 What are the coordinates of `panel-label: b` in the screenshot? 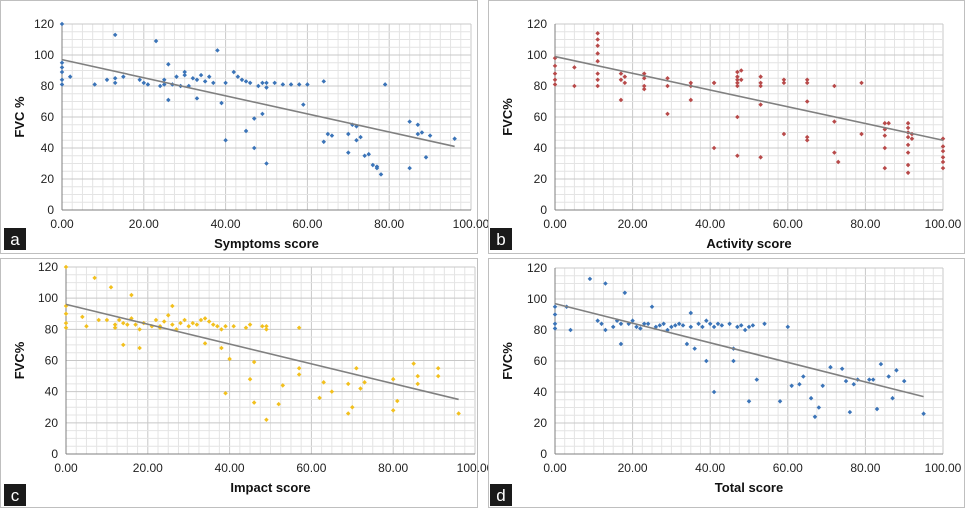 It's located at (500, 239).